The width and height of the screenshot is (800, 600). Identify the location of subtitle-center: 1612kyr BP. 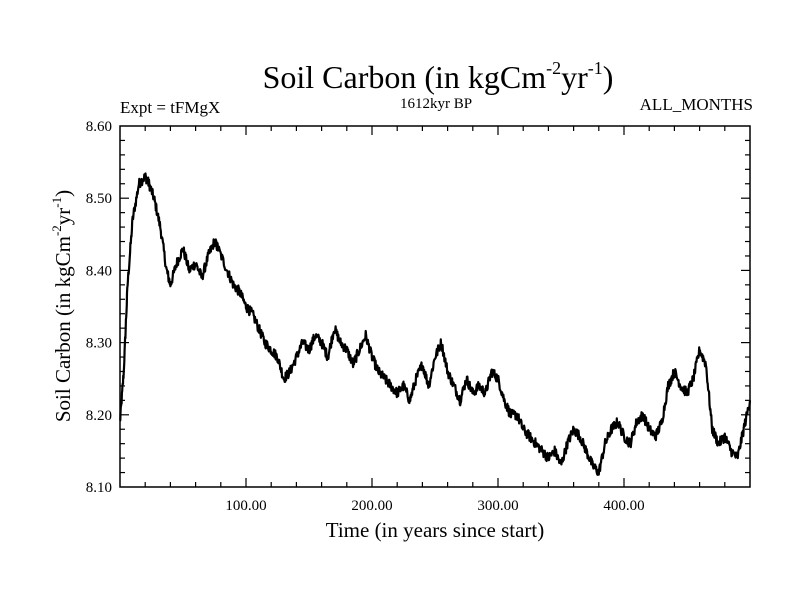
(436, 104).